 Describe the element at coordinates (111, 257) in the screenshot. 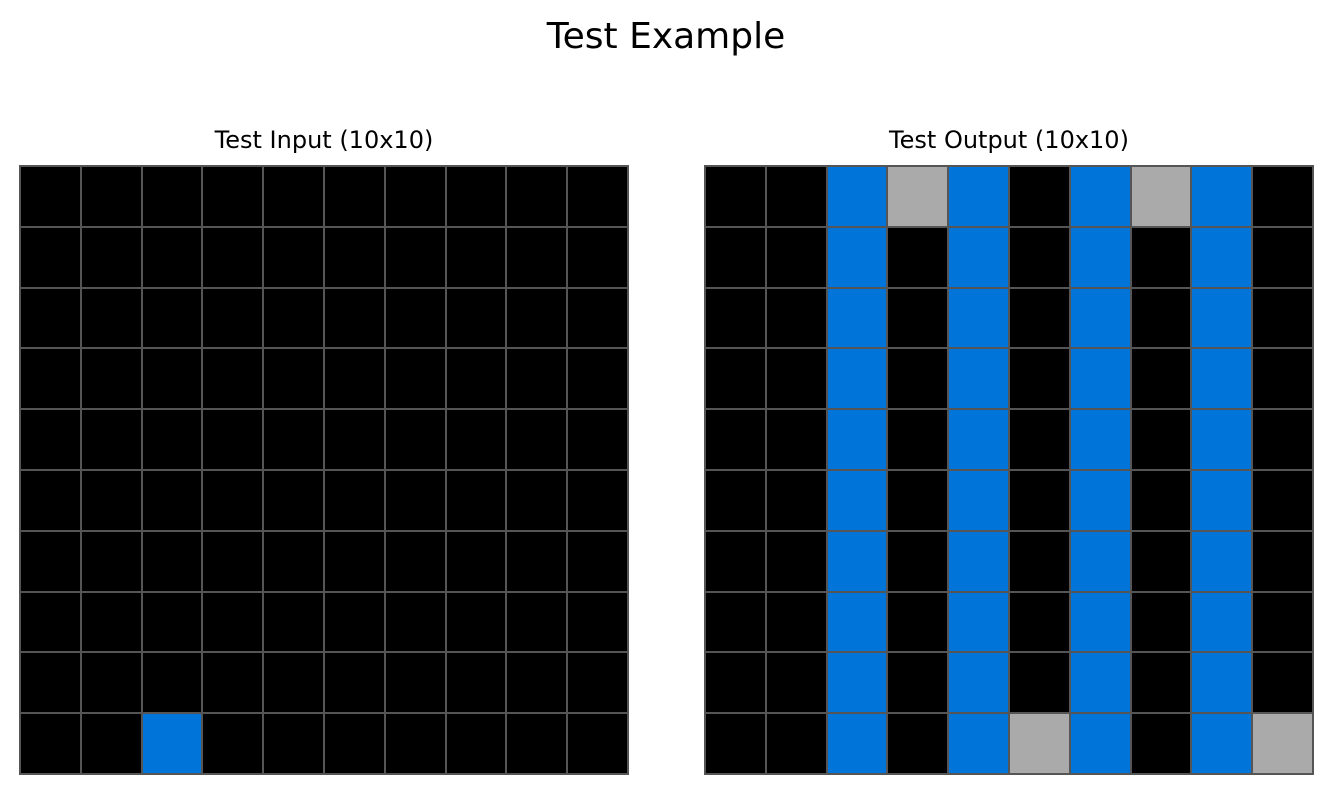

I see `input-cell-r1-c1` at that location.